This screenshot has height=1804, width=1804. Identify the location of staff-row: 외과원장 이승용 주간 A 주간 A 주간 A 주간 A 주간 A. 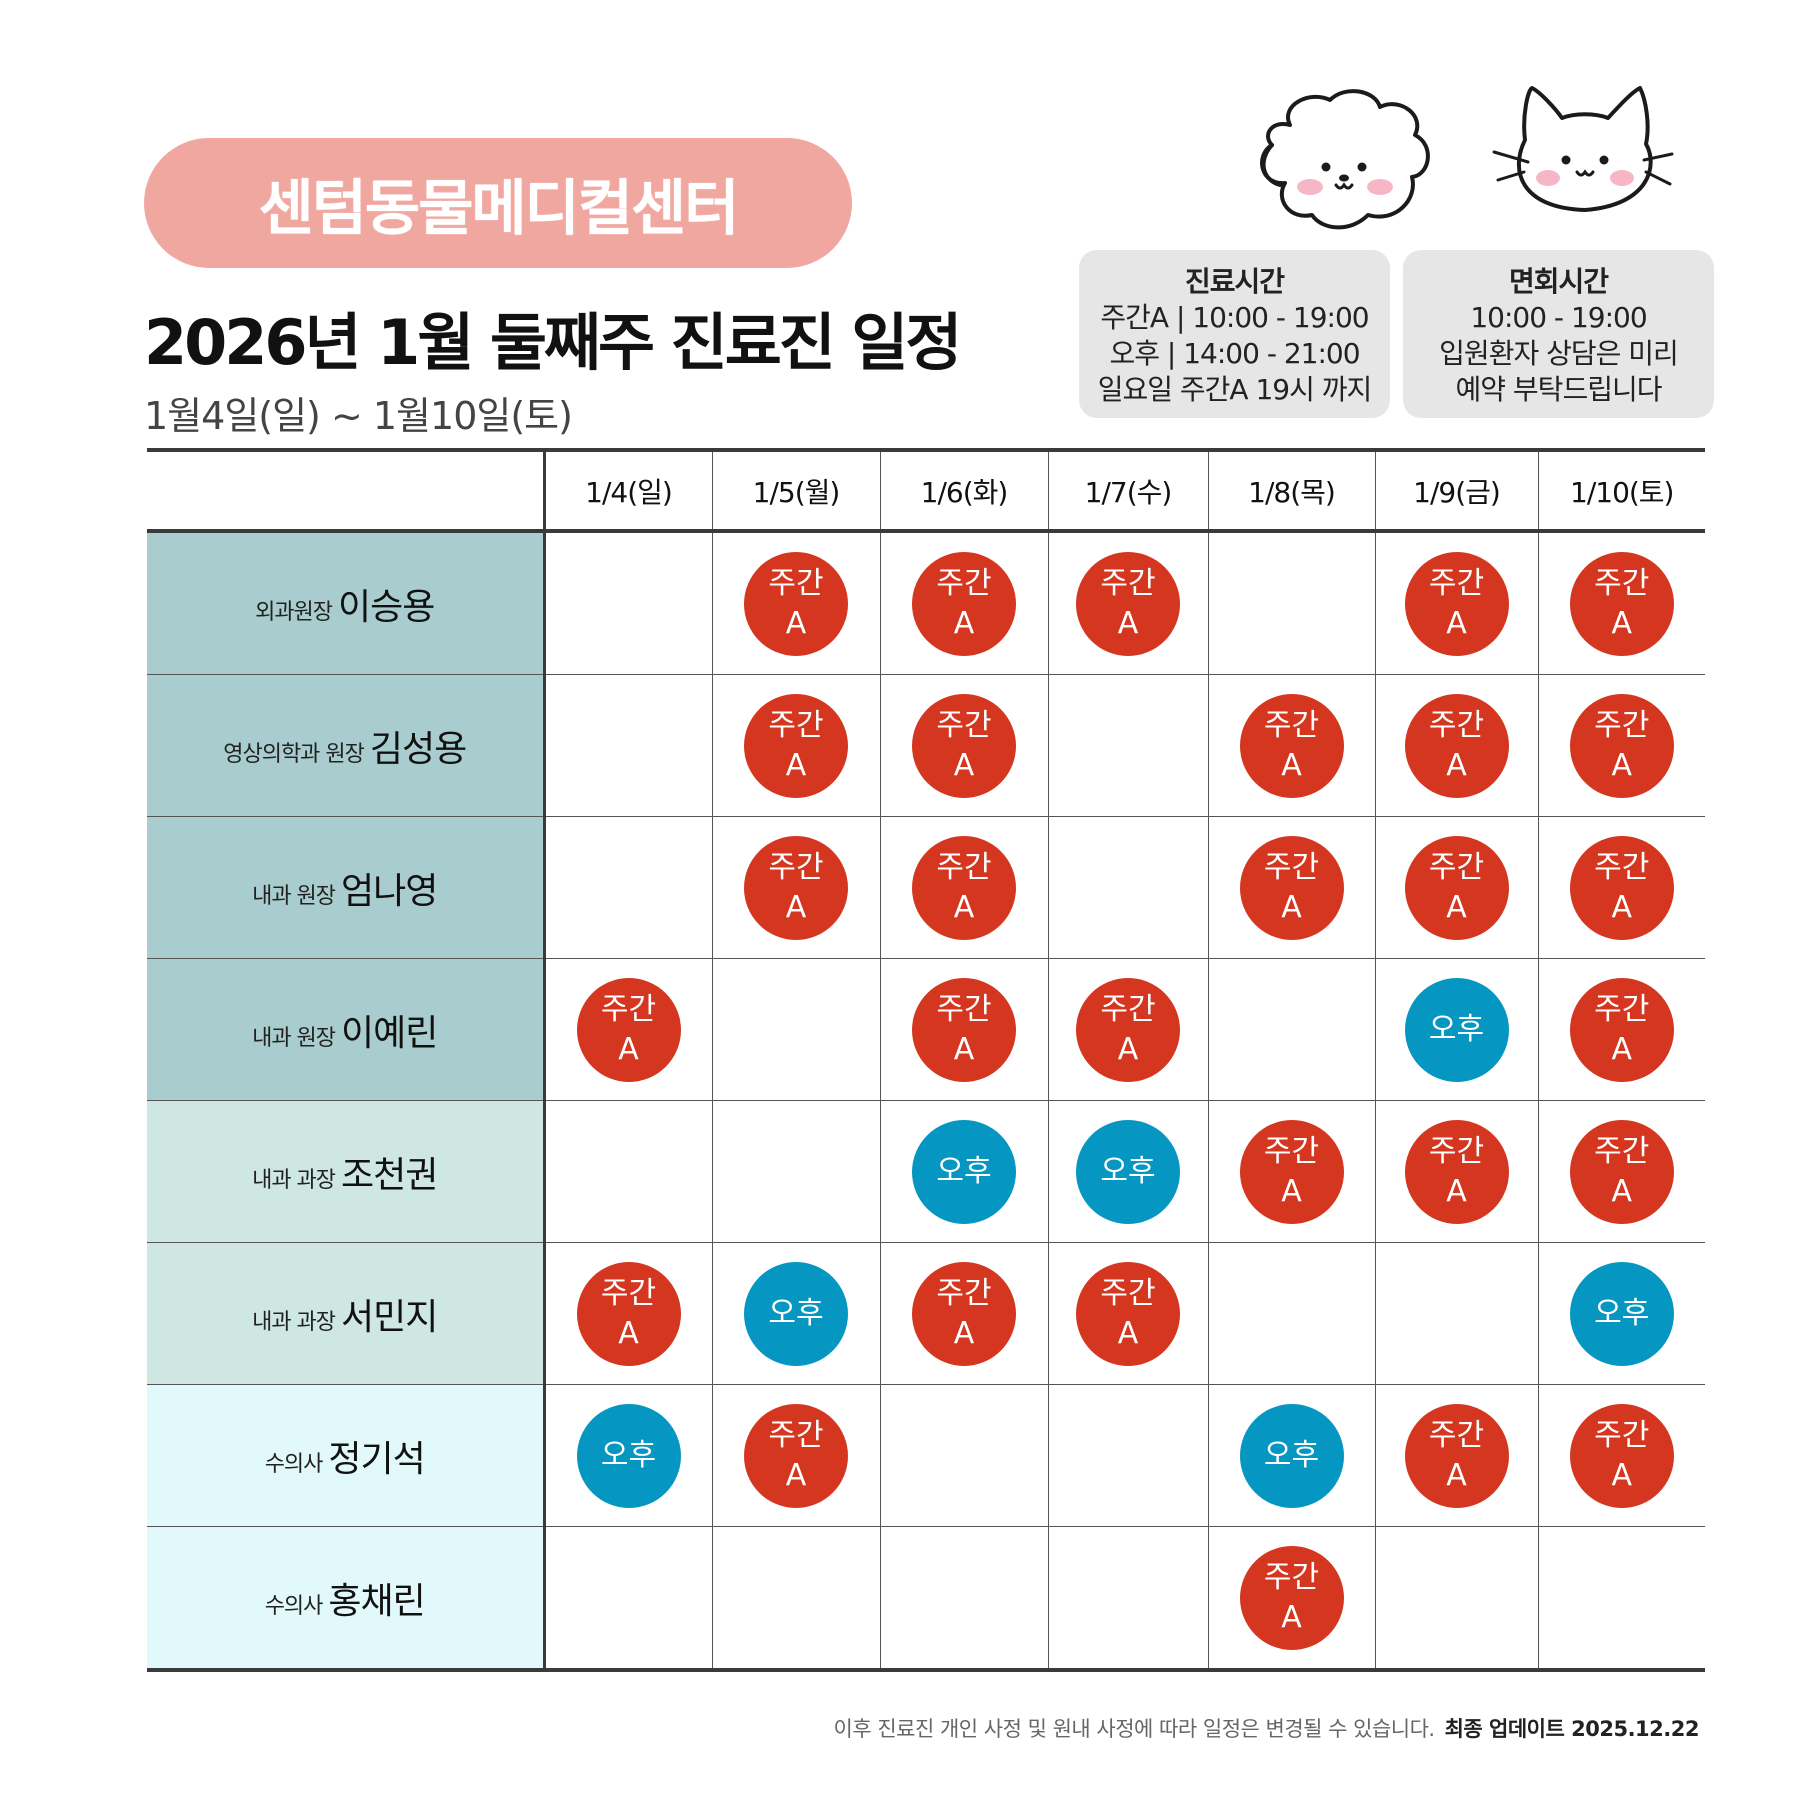
(926, 603).